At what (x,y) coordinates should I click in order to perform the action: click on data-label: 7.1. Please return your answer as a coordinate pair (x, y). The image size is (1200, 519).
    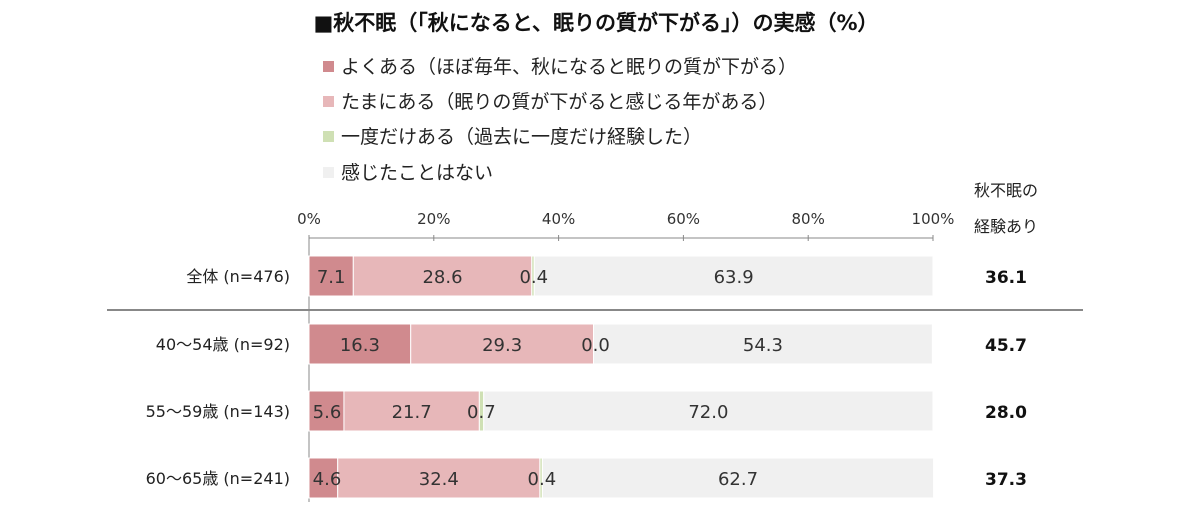
    Looking at the image, I should click on (331, 277).